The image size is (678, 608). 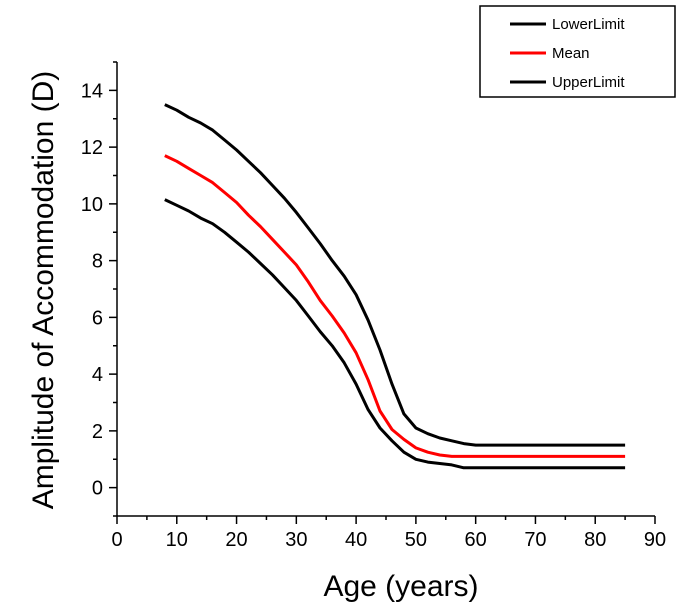 I want to click on x-tick-label: 80, so click(x=595, y=540).